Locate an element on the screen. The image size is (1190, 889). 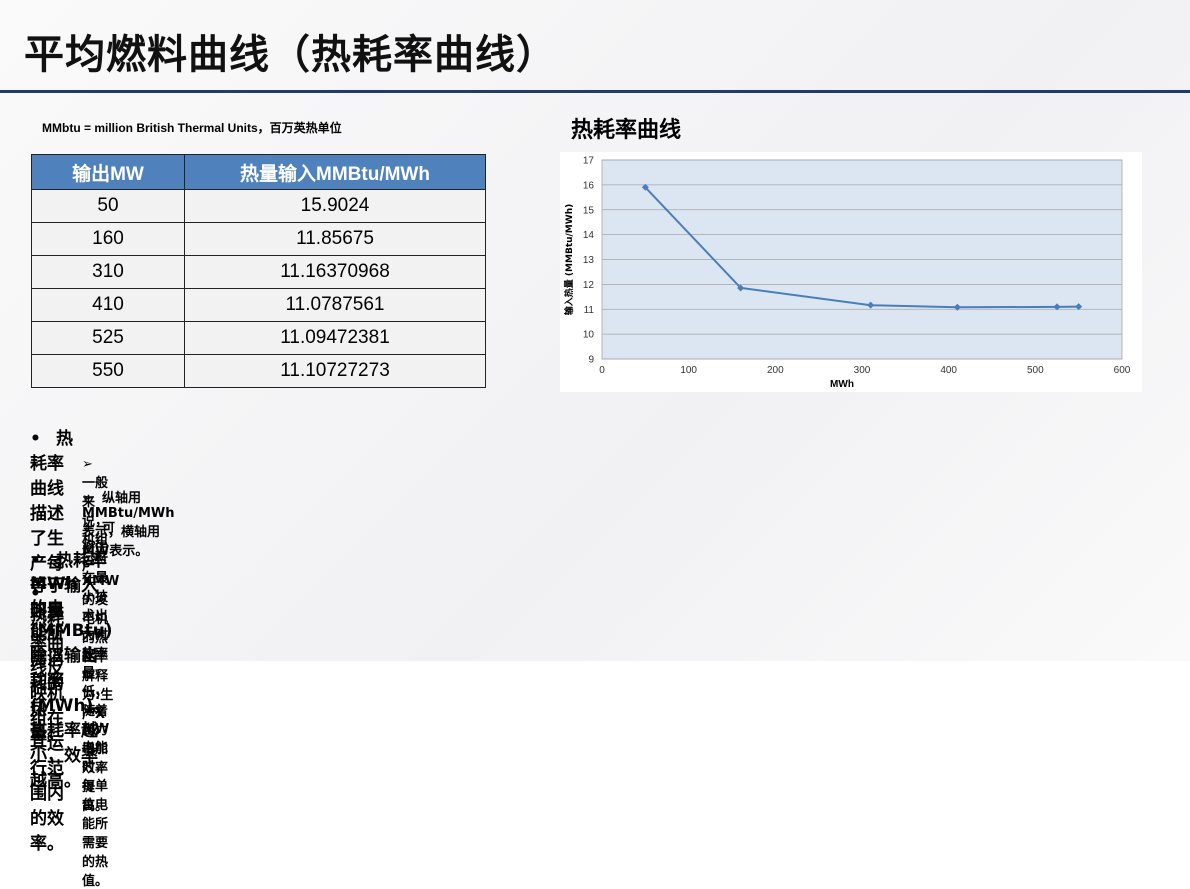
y-tick-label: 16 is located at coordinates (589, 185).